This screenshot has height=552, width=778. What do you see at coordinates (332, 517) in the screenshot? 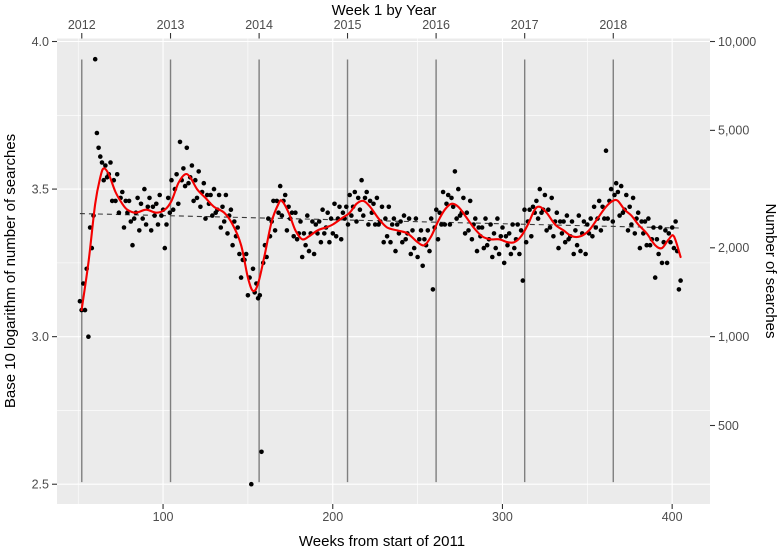
I see `x-tick-label: 200` at bounding box center [332, 517].